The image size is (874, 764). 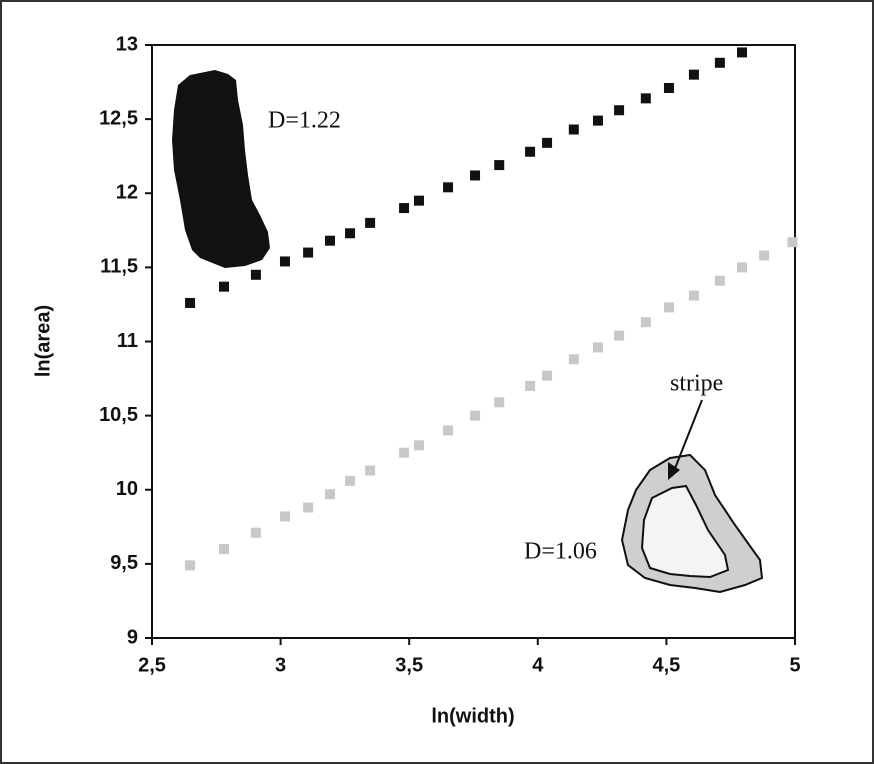 What do you see at coordinates (696, 384) in the screenshot?
I see `annotation: stripe` at bounding box center [696, 384].